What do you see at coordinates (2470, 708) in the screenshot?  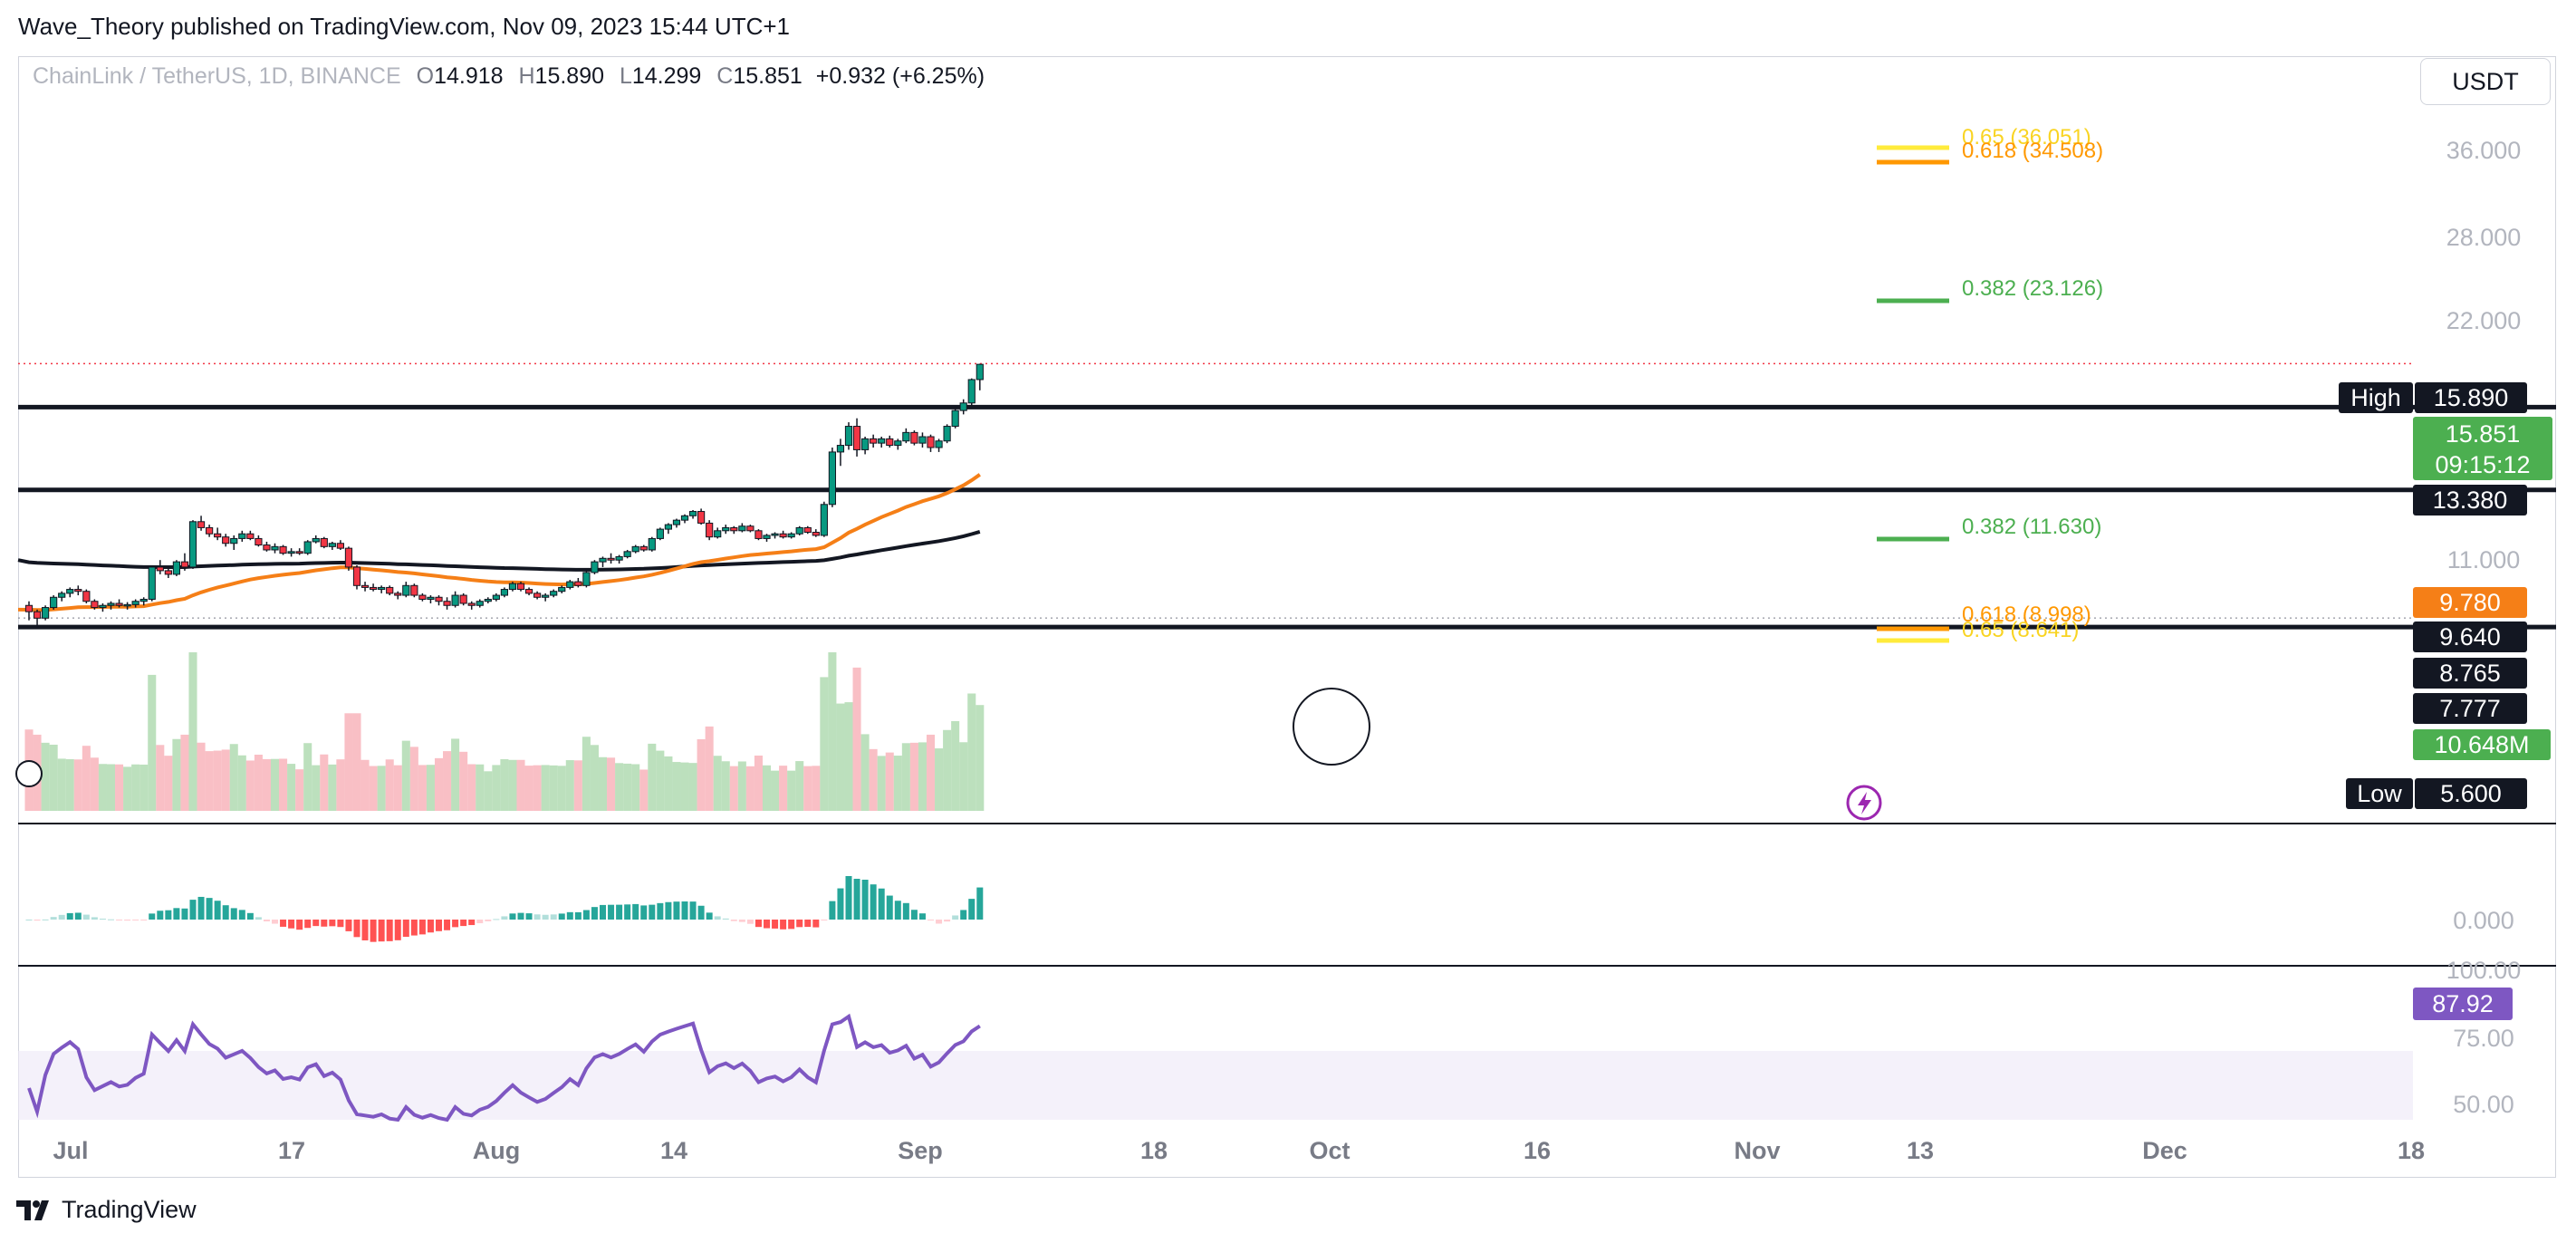 I see `price-tag-ema200-bg` at bounding box center [2470, 708].